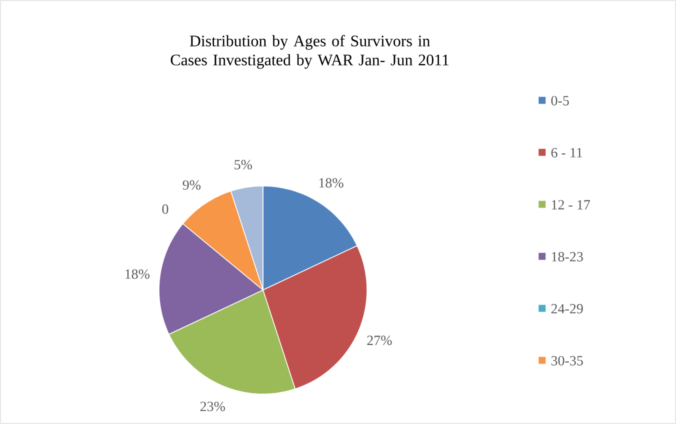 This screenshot has width=676, height=424. What do you see at coordinates (165, 209) in the screenshot?
I see `text: 0` at bounding box center [165, 209].